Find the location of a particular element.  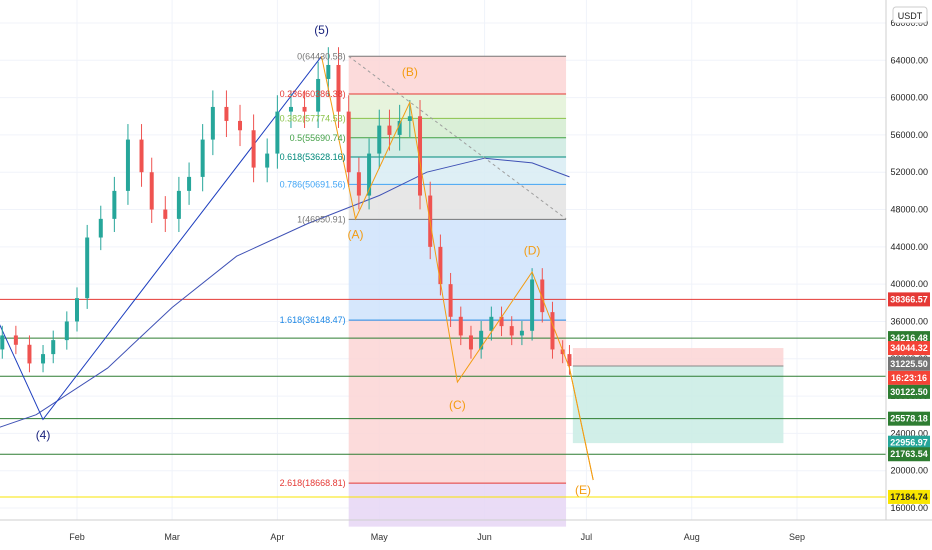

y-tick-label: 64000.00 is located at coordinates (909, 60).